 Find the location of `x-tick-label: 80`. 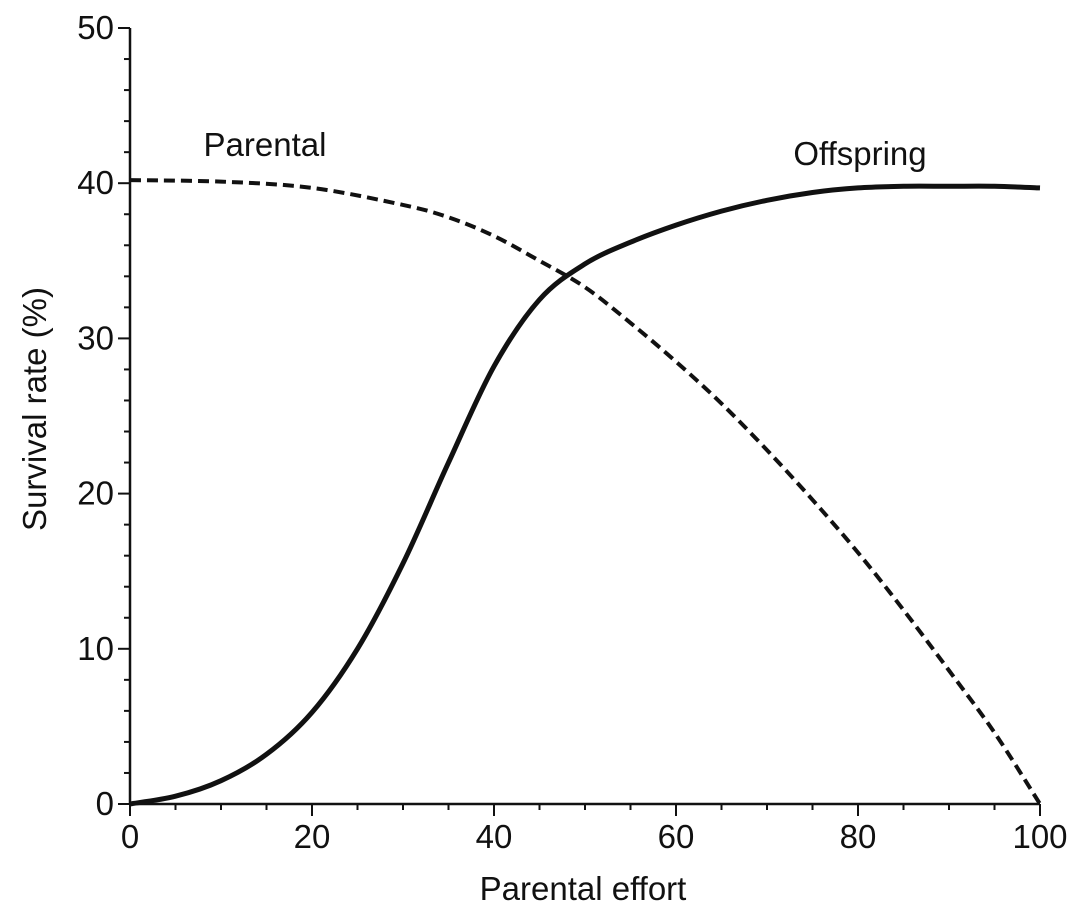

x-tick-label: 80 is located at coordinates (858, 836).